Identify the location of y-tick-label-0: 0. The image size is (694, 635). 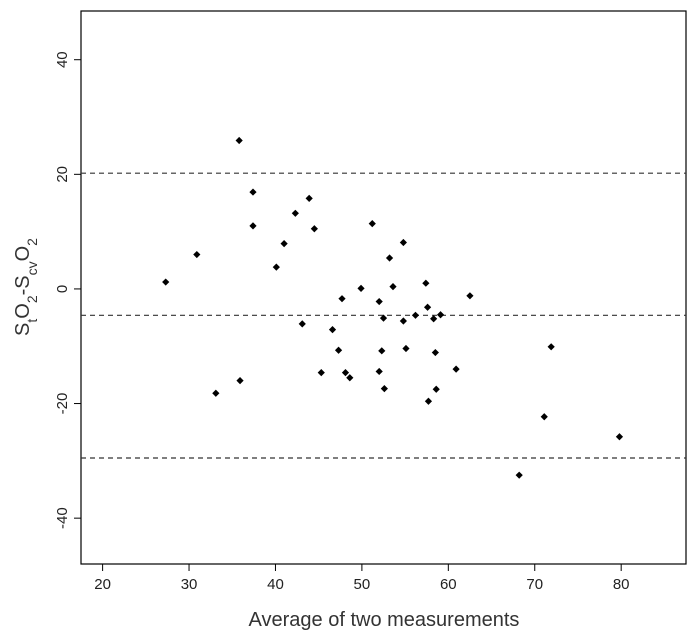
(62, 289).